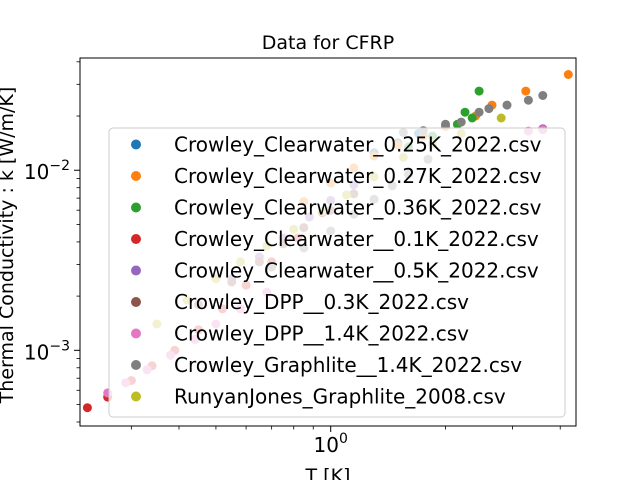  I want to click on legend-label-3: Crowley_Clearwater__0.1K_2022.csv, so click(356, 239).